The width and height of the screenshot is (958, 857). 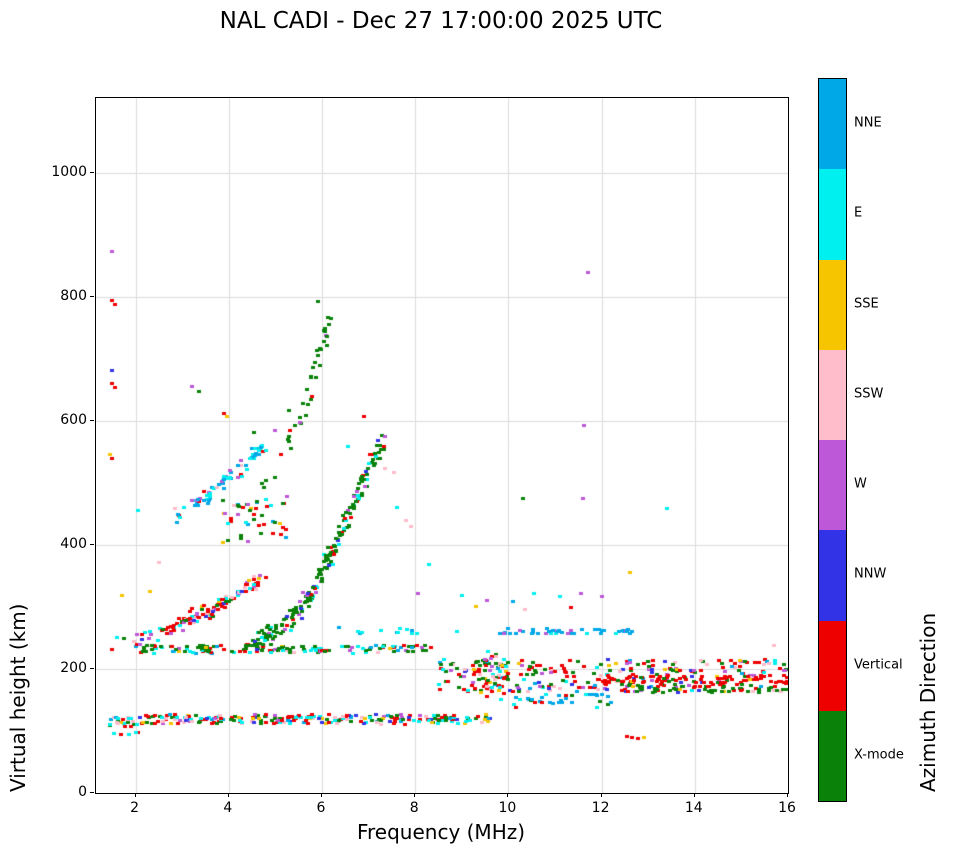 I want to click on x-tick-label: 14, so click(x=693, y=808).